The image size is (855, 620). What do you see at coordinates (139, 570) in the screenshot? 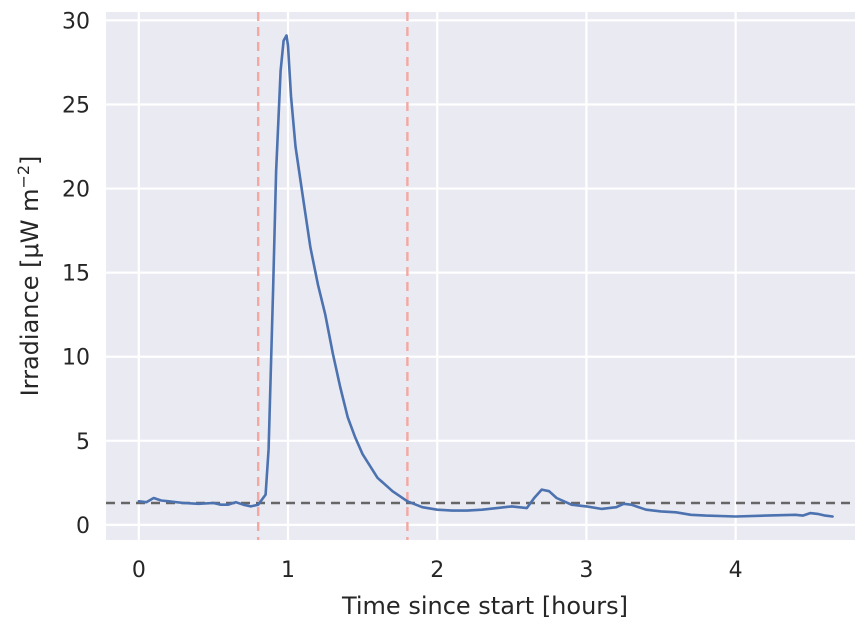
I see `x-tick-label: 0` at bounding box center [139, 570].